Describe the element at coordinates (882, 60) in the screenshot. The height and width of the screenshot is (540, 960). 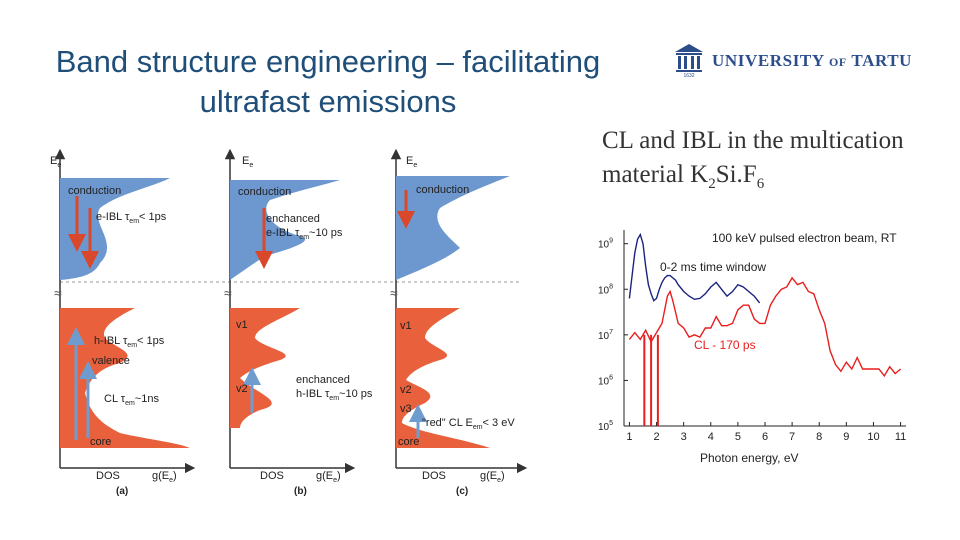
I see `logo-word-tartu: TARTU` at that location.